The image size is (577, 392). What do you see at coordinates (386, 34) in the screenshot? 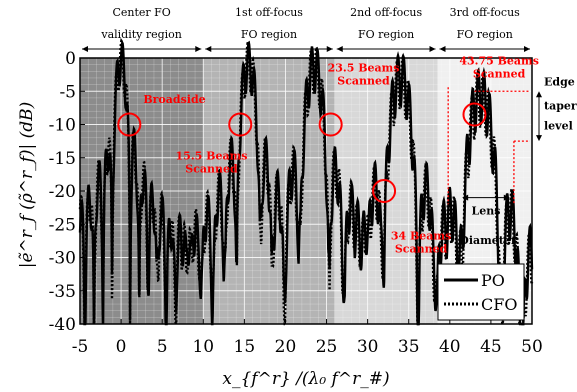
I see `region-3-subtitle: FO region` at bounding box center [386, 34].